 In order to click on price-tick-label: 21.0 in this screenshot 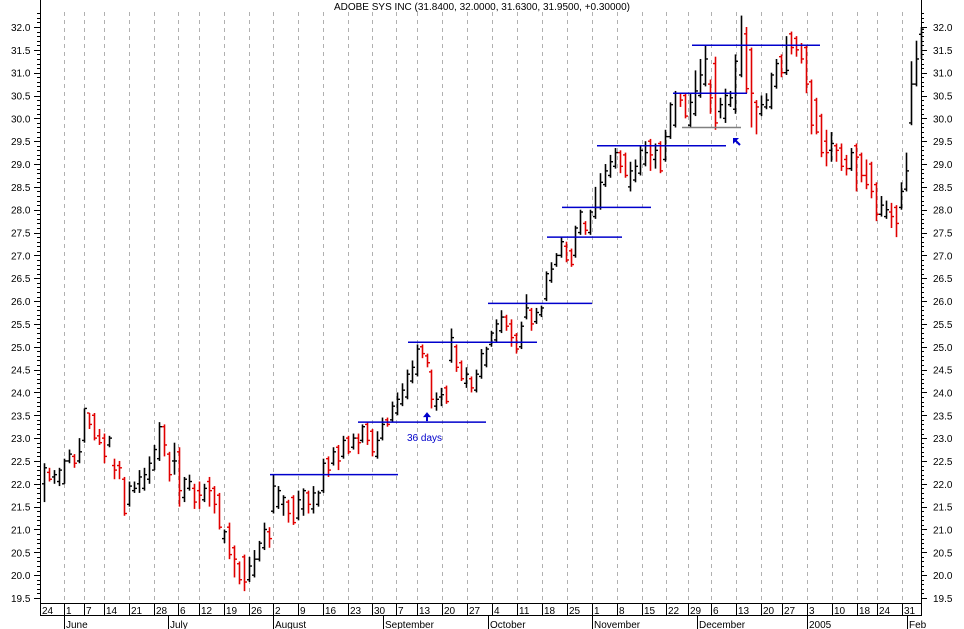, I will do `click(21, 530)`.